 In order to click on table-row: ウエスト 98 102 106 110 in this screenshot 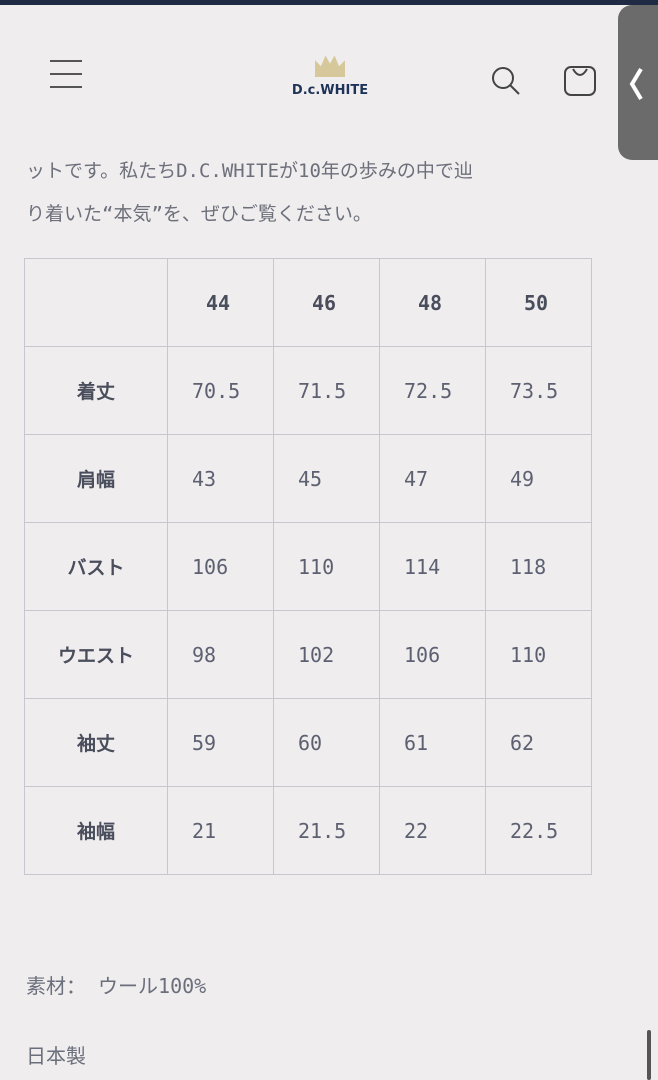, I will do `click(308, 654)`.